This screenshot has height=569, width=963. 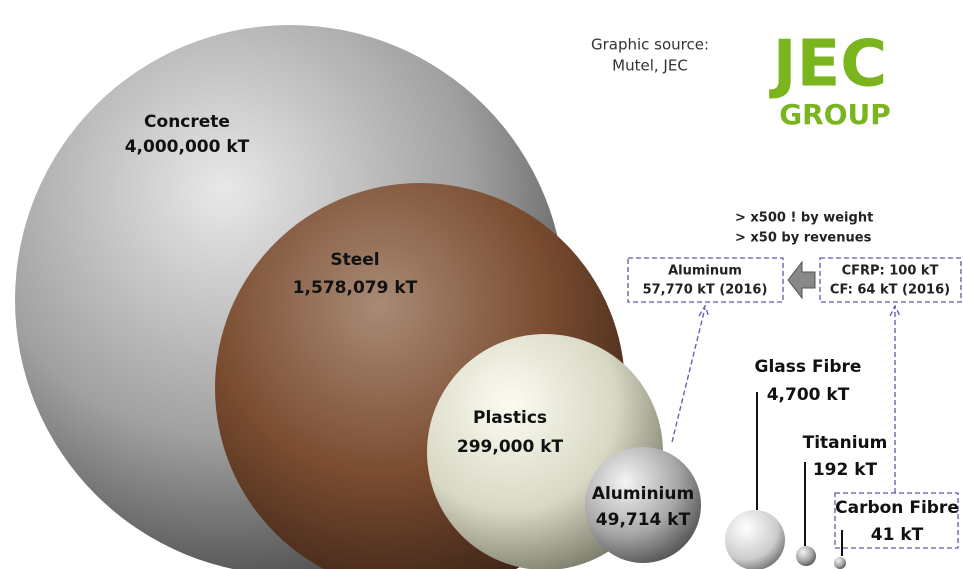 What do you see at coordinates (354, 260) in the screenshot?
I see `material-name: Steel` at bounding box center [354, 260].